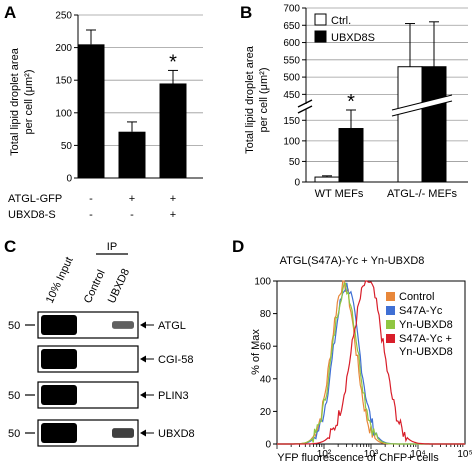 The width and height of the screenshot is (474, 467). What do you see at coordinates (264, 99) in the screenshot?
I see `panel-b-ylabel-2: per cell (μm²)` at bounding box center [264, 99].